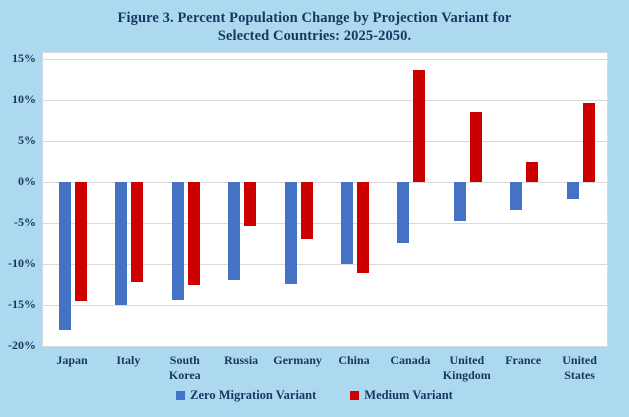 The width and height of the screenshot is (629, 417). Describe the element at coordinates (65, 256) in the screenshot. I see `bar-japan-zero-migration-variant` at that location.